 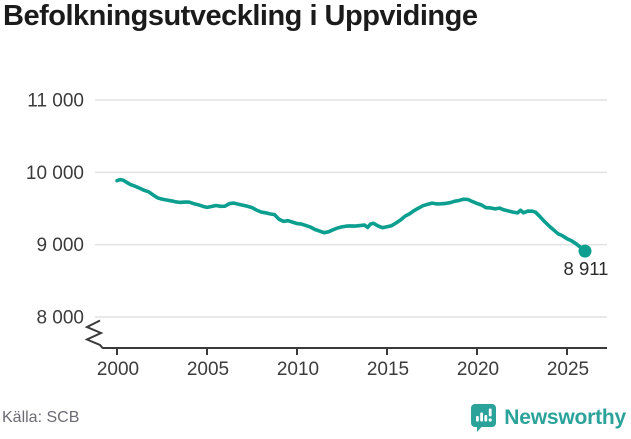 I want to click on population-line, so click(x=351, y=215).